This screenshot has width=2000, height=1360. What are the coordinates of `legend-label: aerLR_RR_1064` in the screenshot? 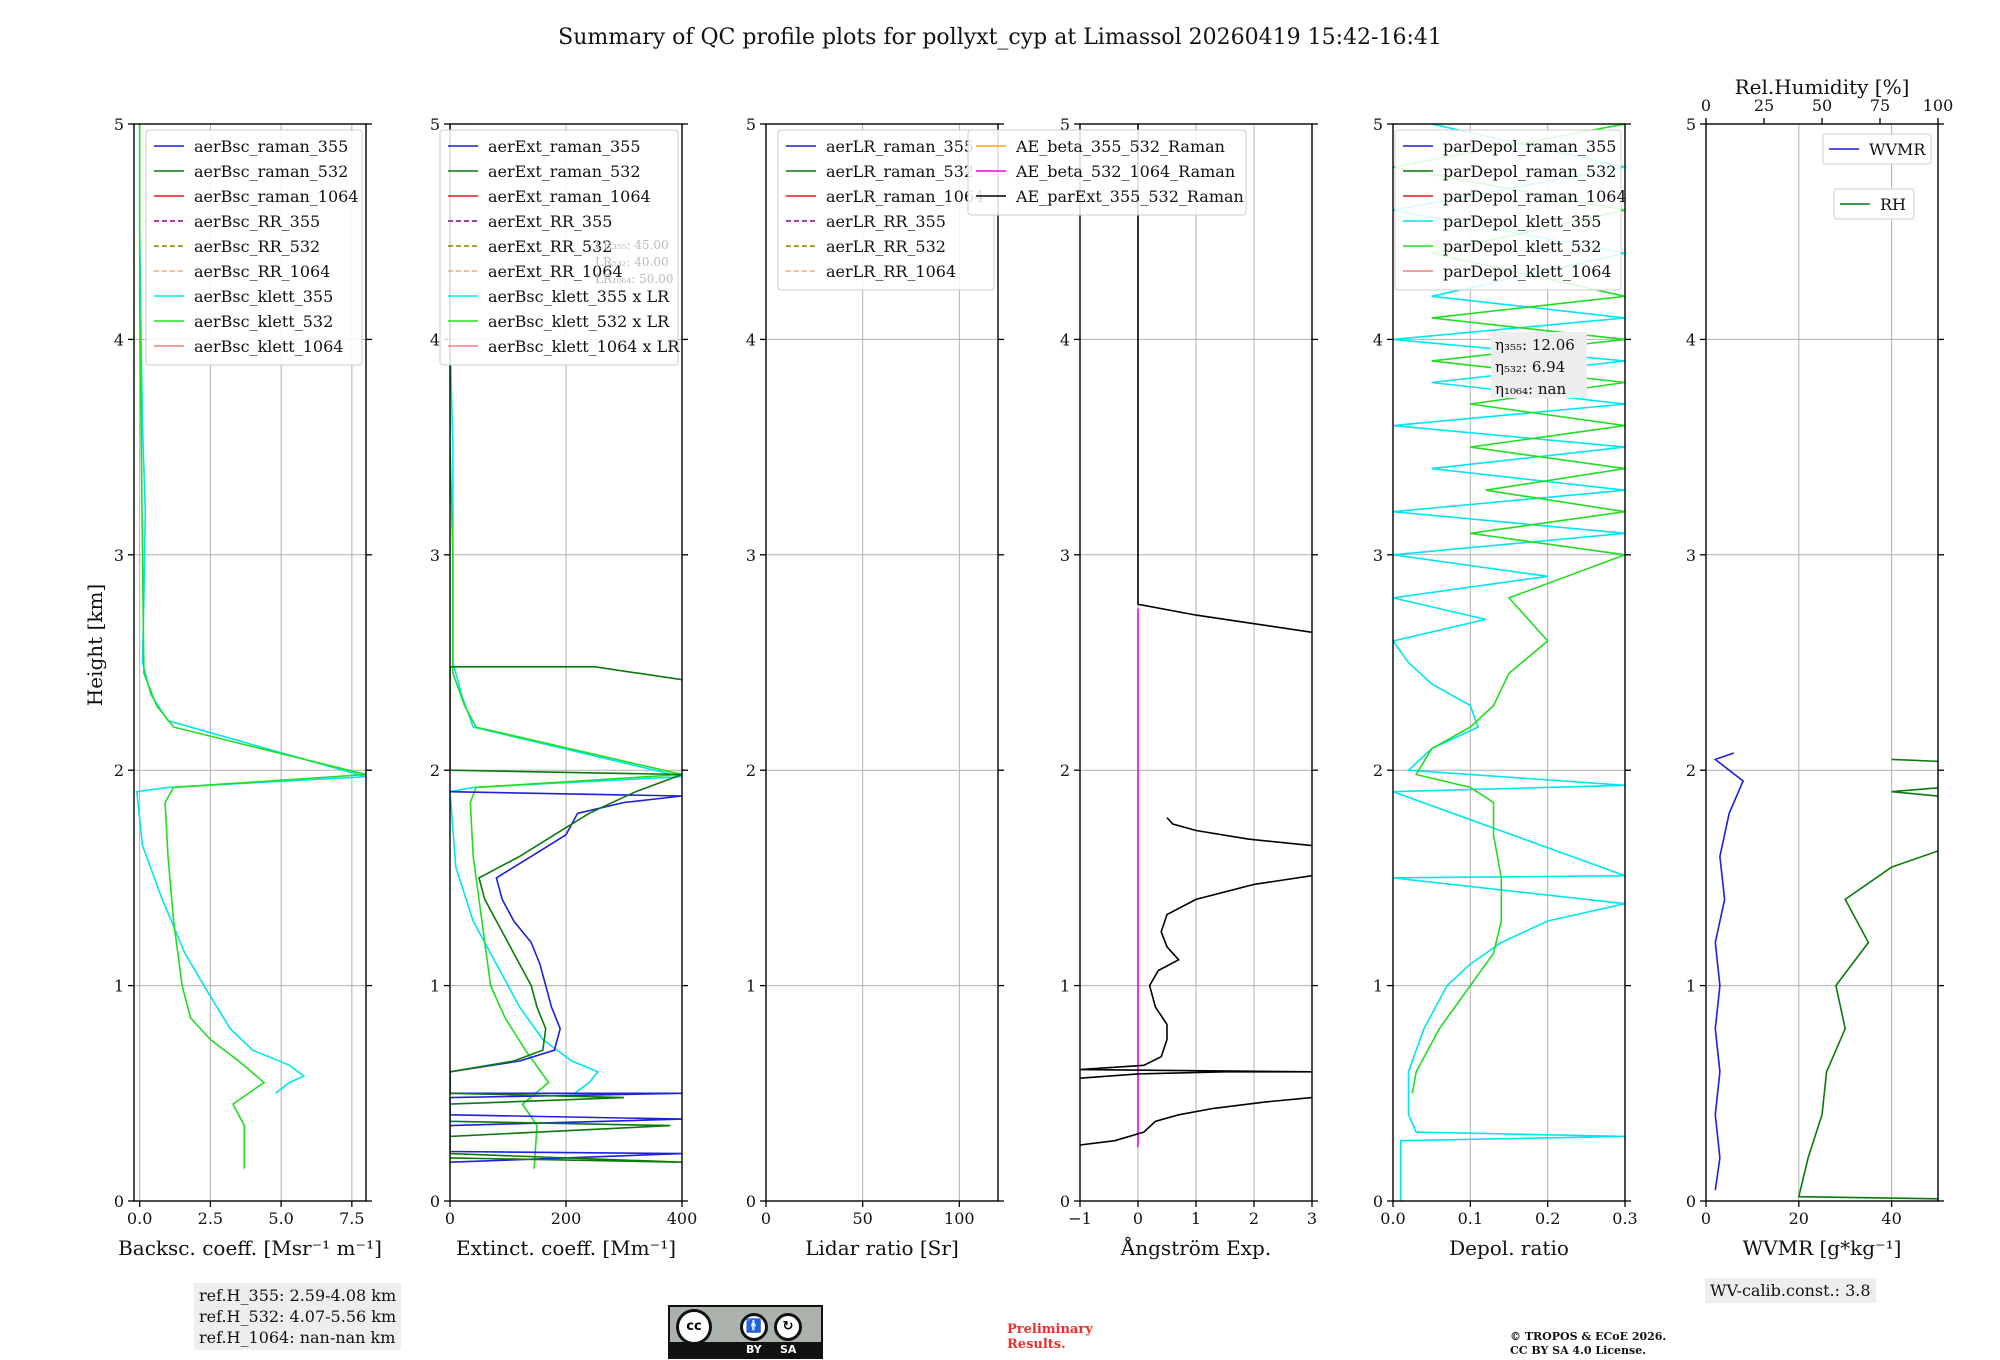 It's located at (891, 271).